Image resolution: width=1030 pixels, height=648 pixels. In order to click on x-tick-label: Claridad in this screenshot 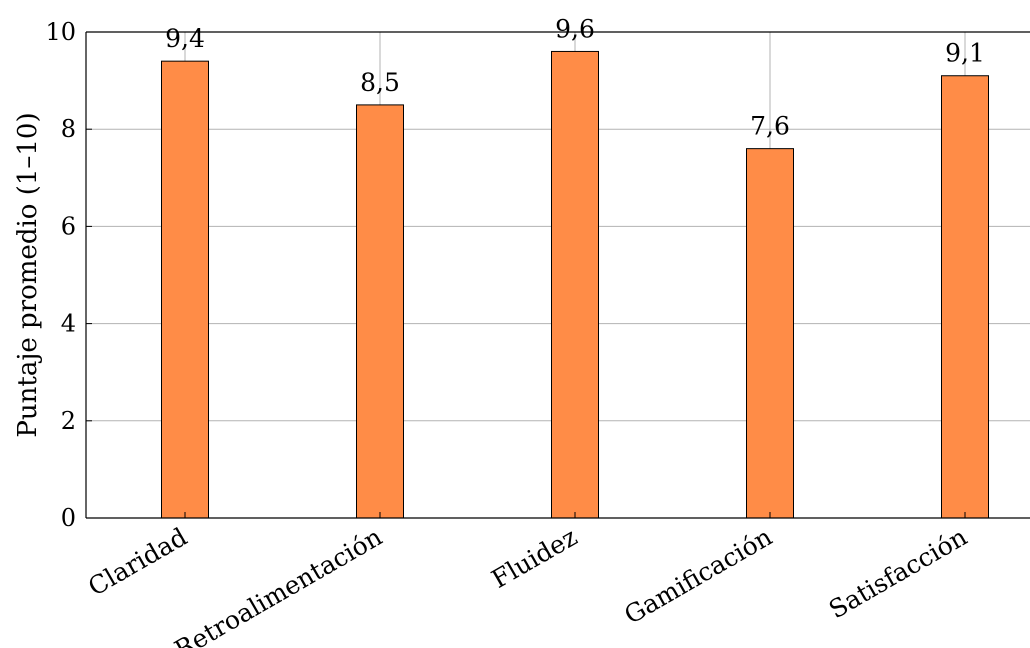, I will do `click(137, 562)`.